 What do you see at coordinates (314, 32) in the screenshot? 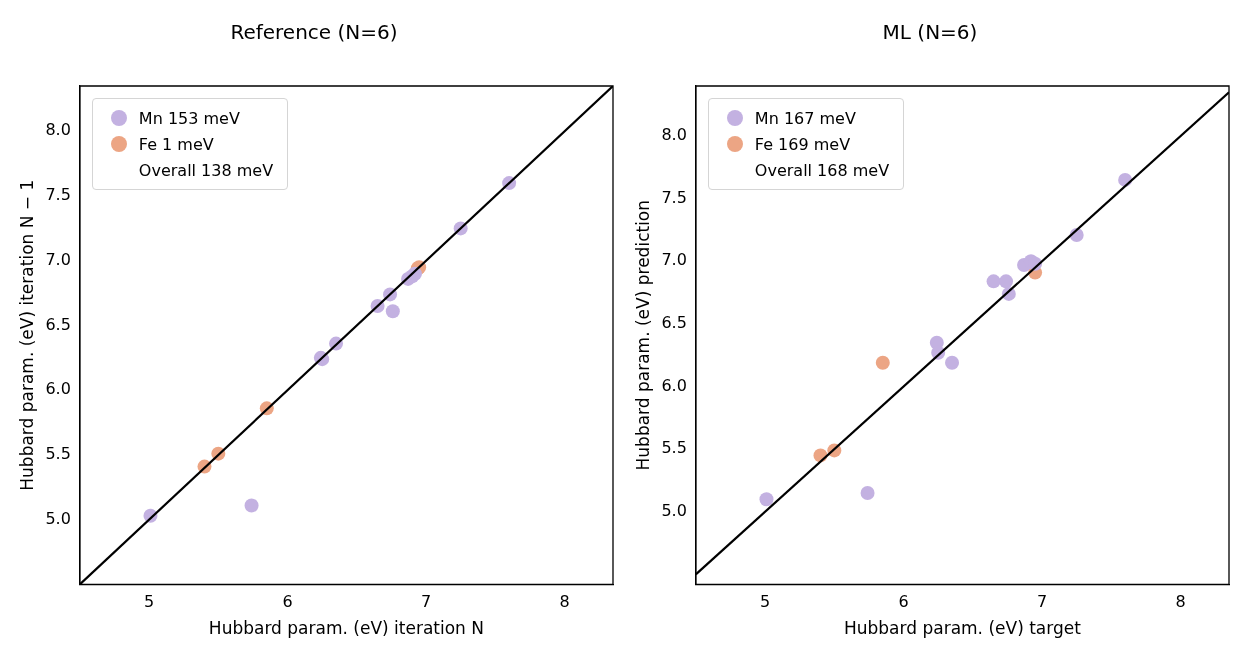
I see `chart-title: Reference (N=6)` at bounding box center [314, 32].